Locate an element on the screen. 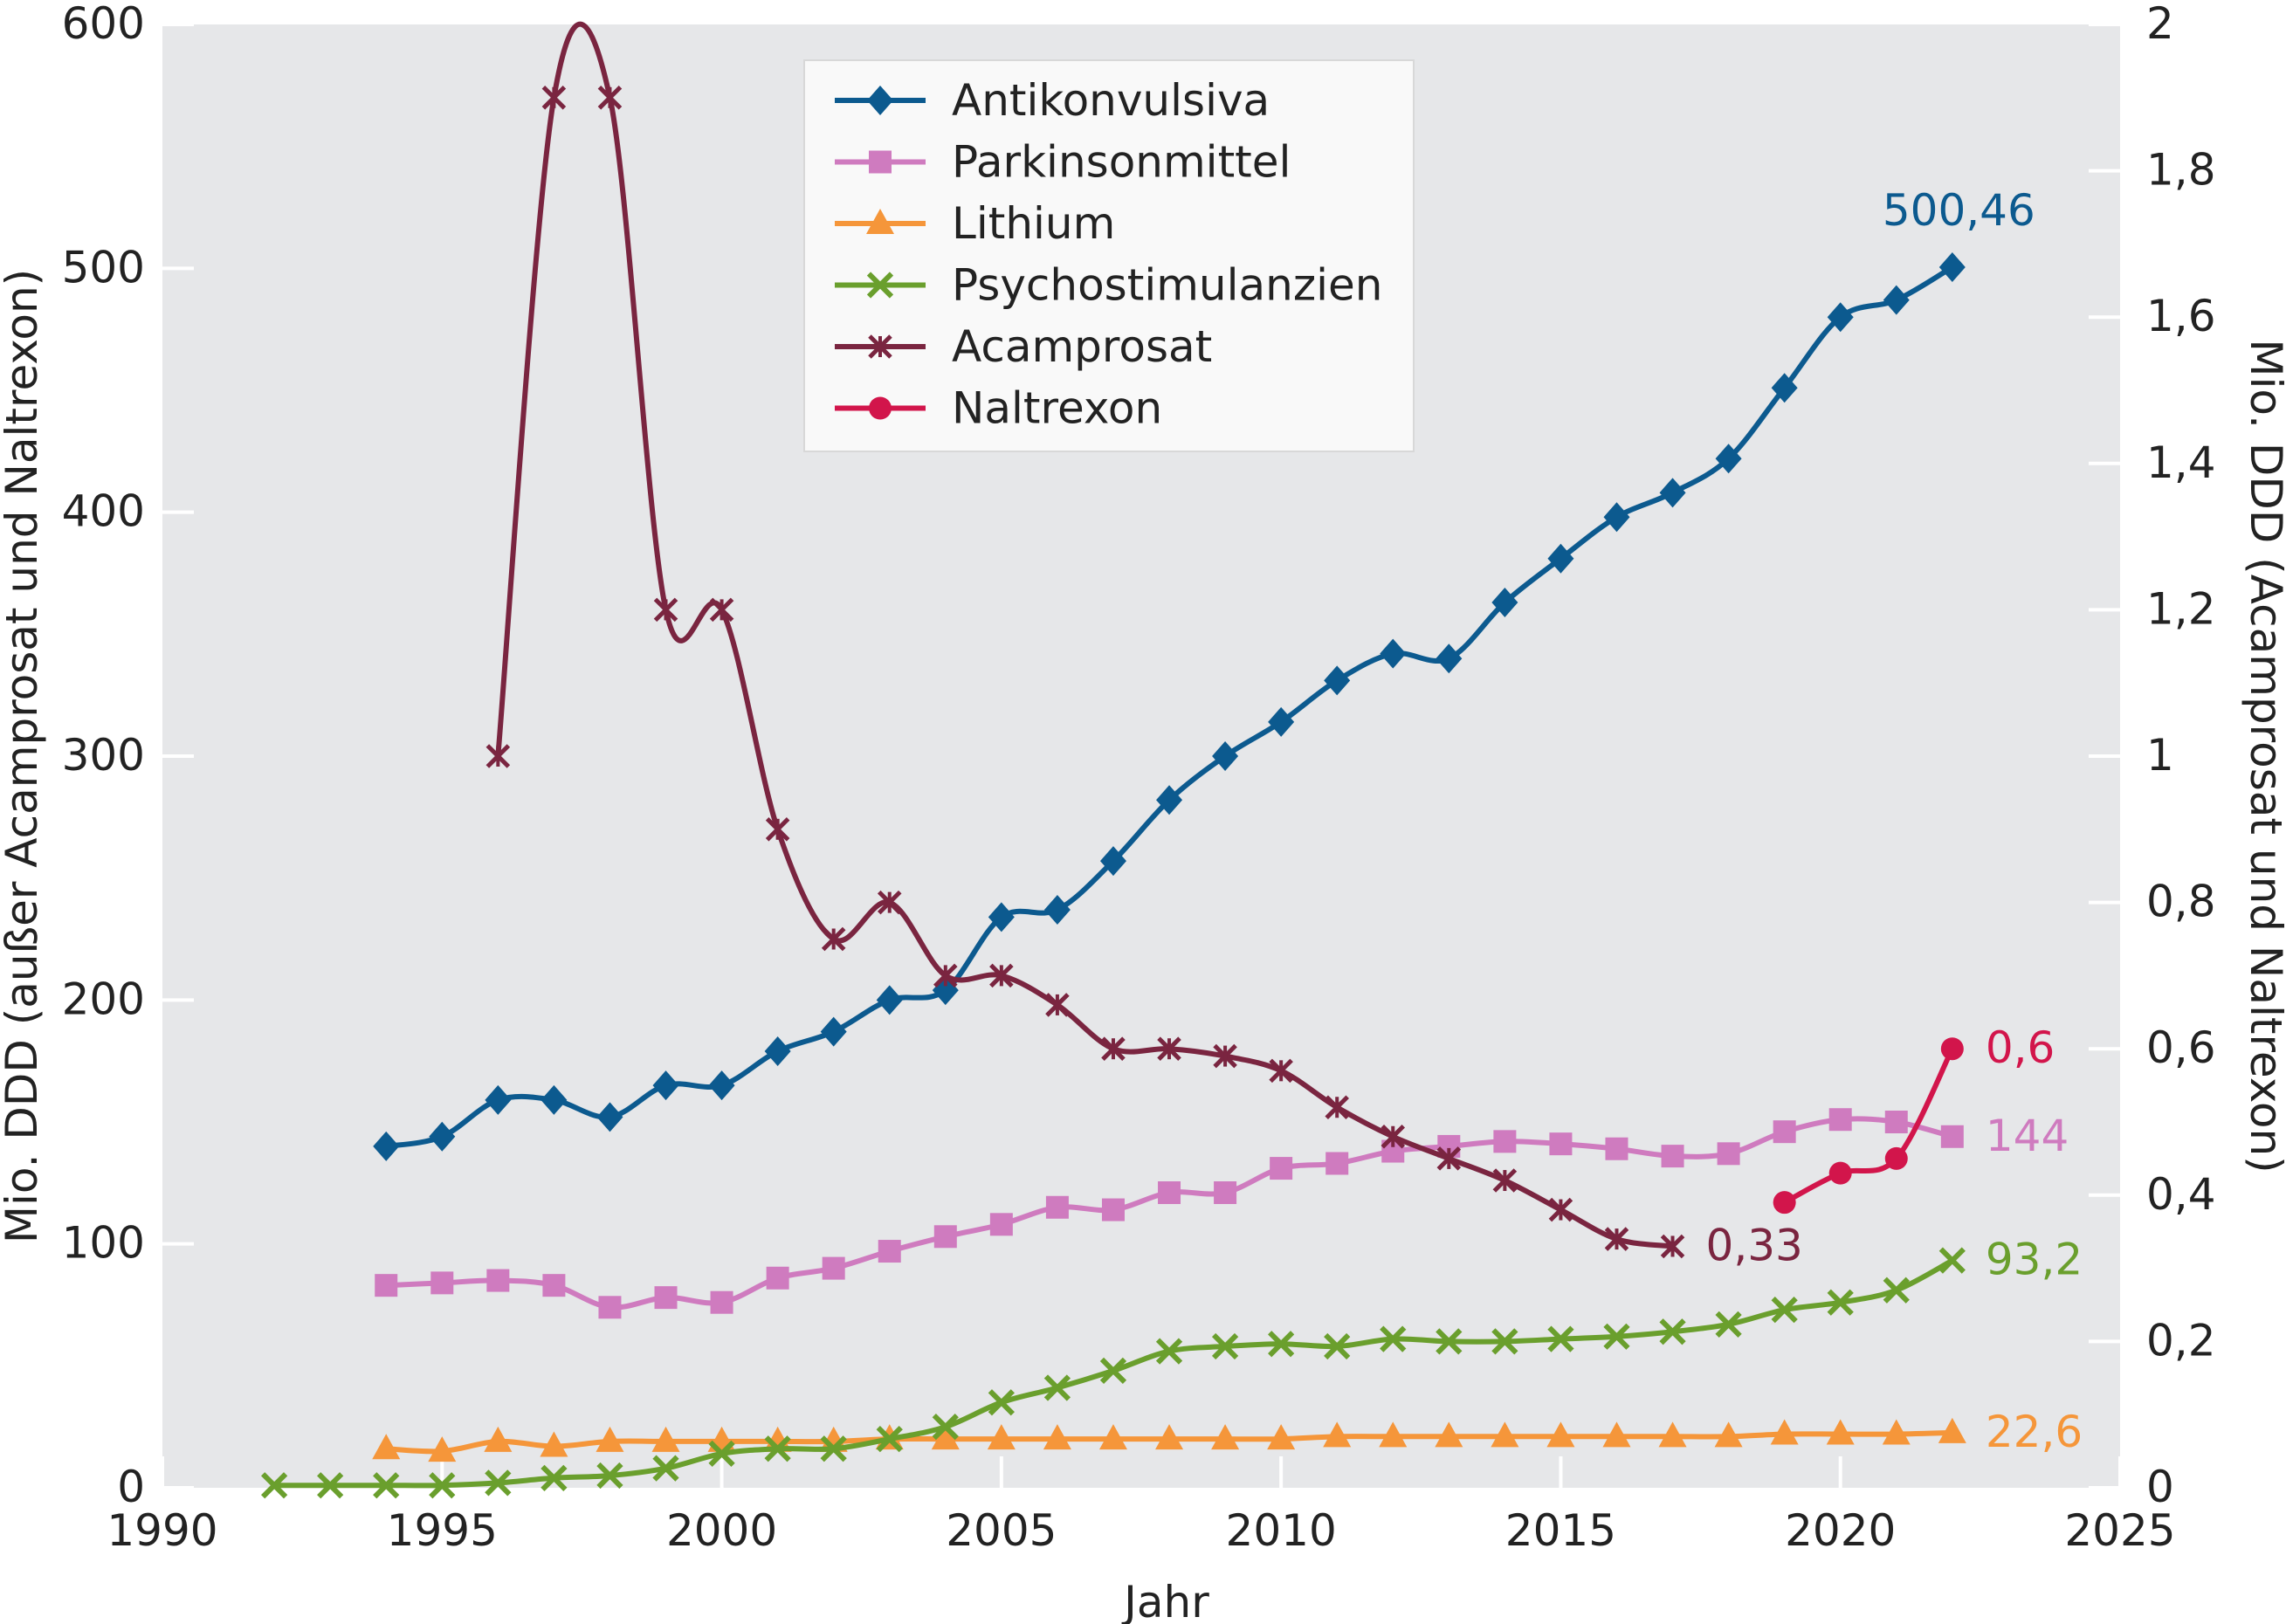 The image size is (2286, 1624). y-left-tick-label: 400 is located at coordinates (104, 511).